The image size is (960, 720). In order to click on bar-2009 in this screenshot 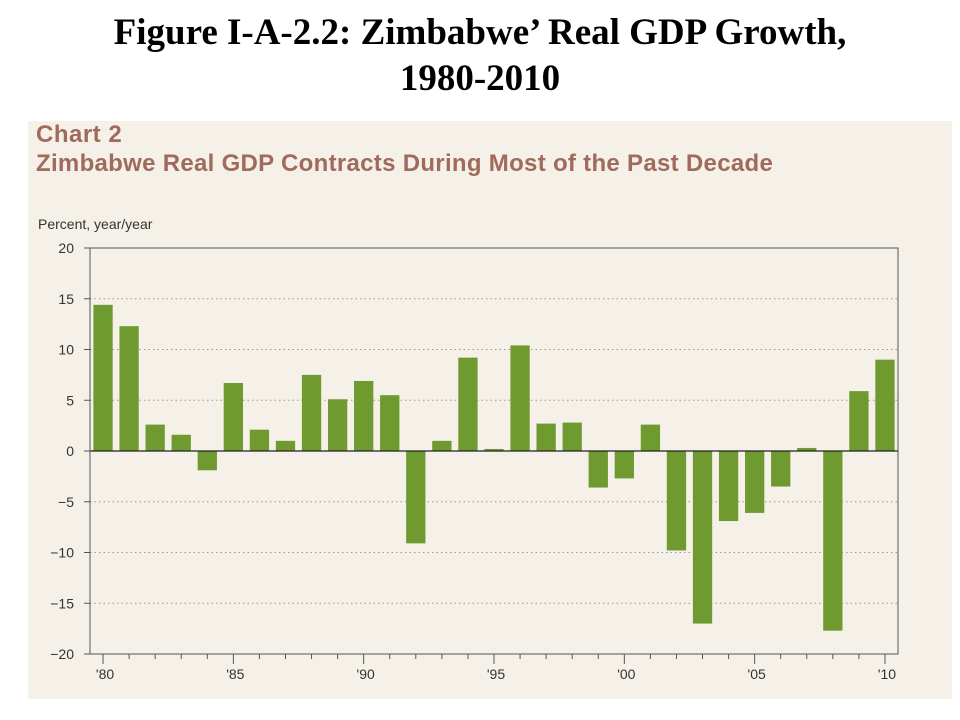, I will do `click(859, 421)`.